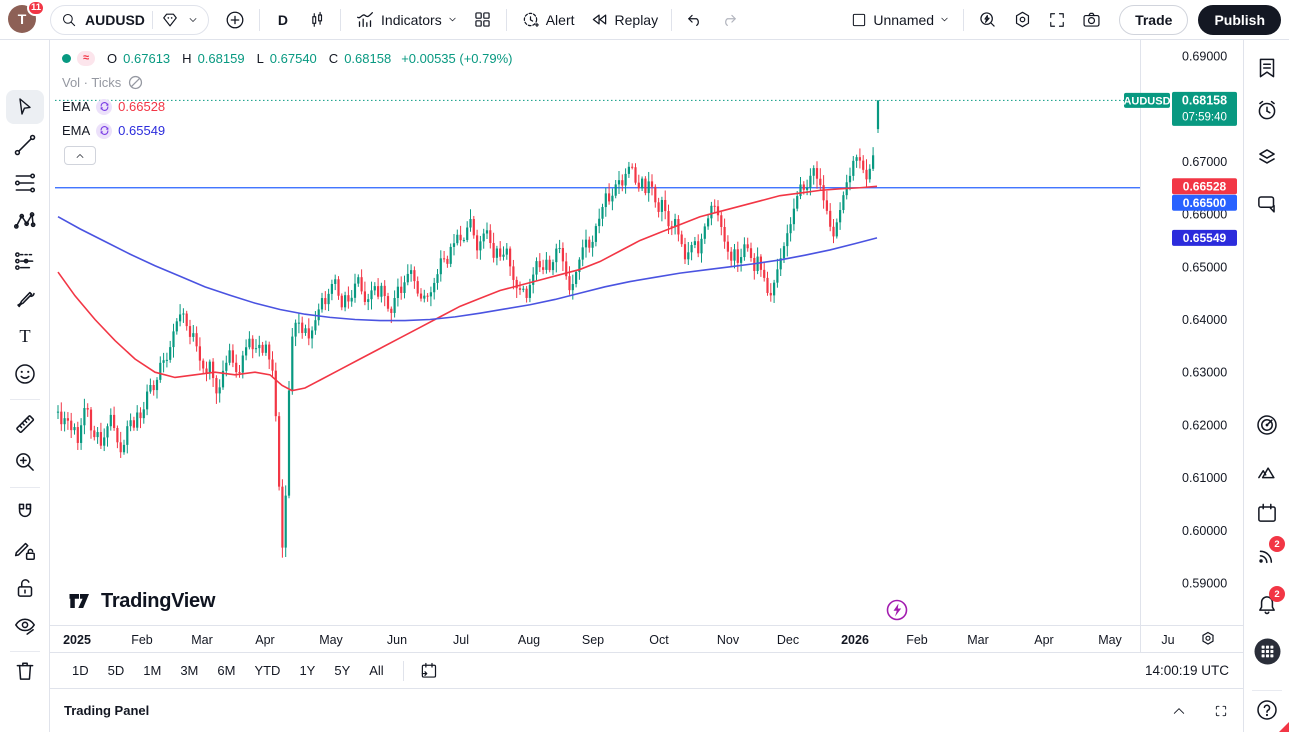  I want to click on unlock-icon, so click(25, 588).